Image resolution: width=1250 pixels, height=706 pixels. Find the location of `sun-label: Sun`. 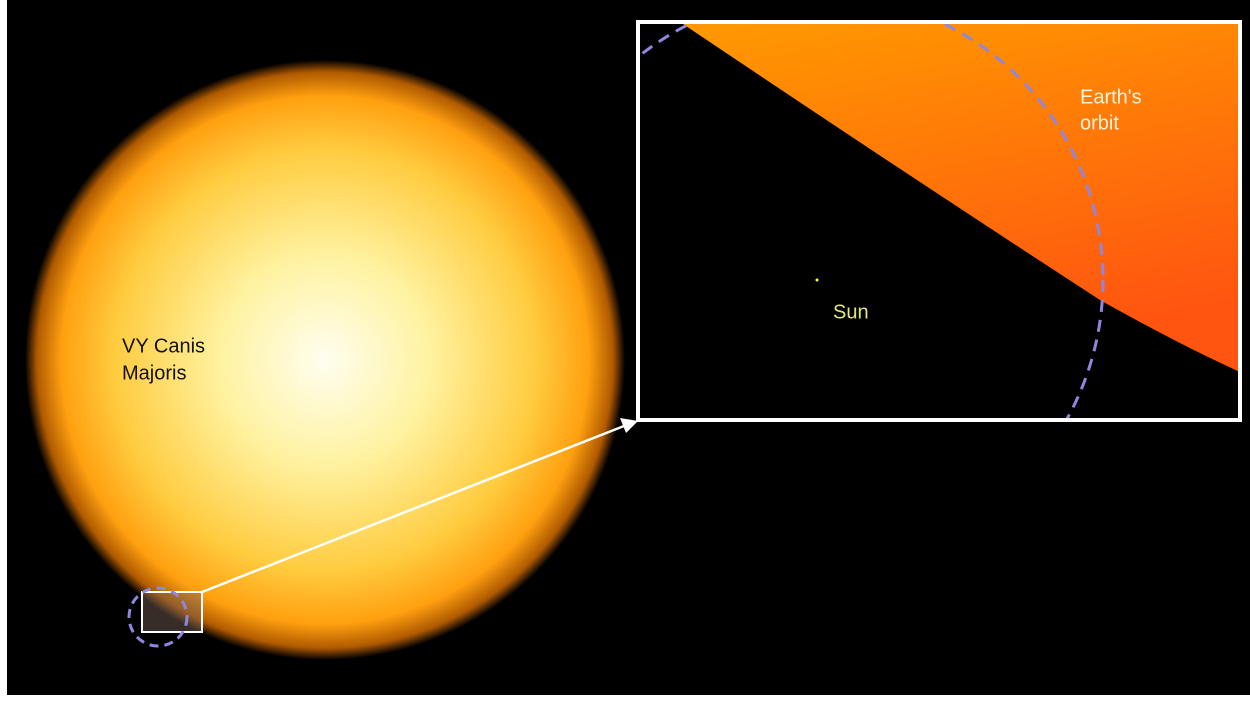

sun-label: Sun is located at coordinates (851, 312).